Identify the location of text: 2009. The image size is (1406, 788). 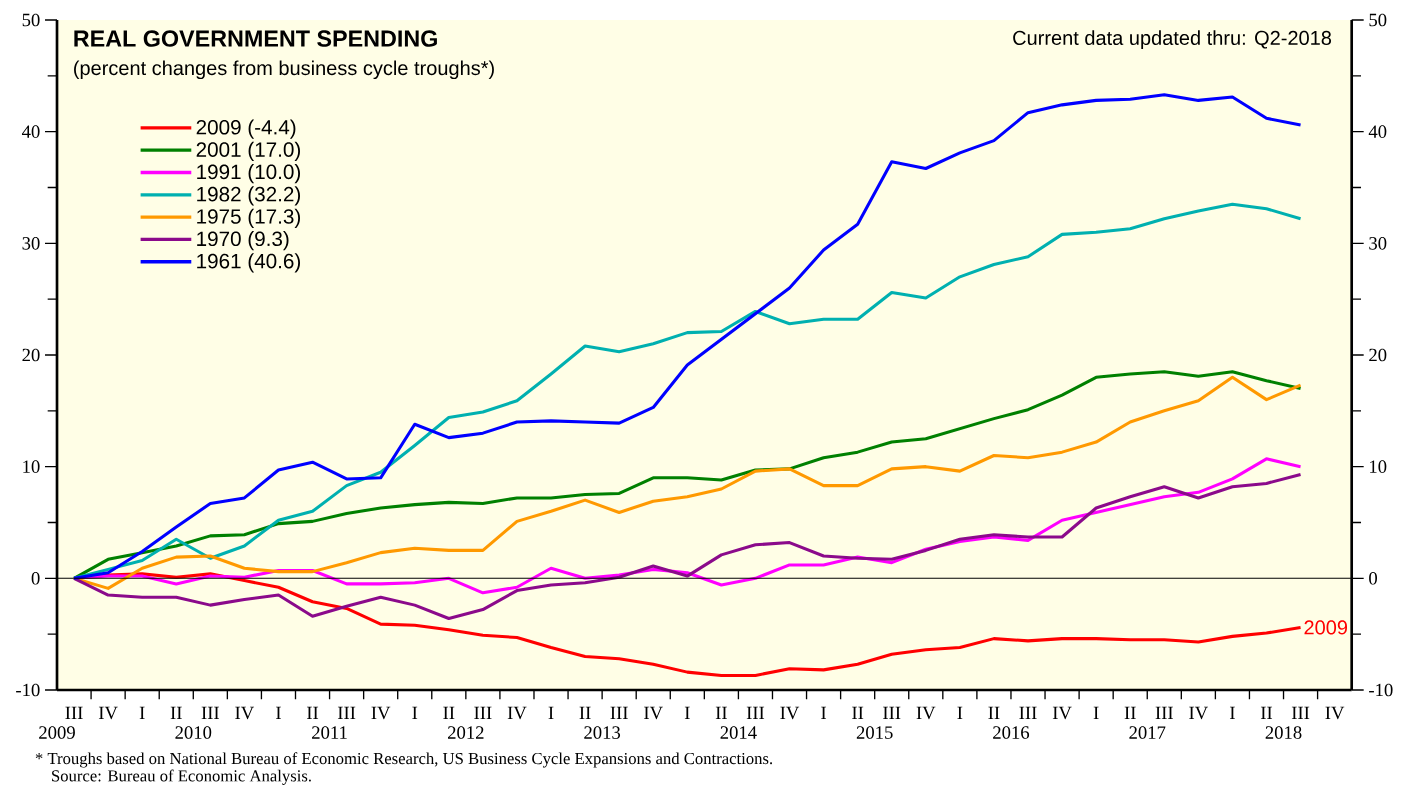
(57, 732).